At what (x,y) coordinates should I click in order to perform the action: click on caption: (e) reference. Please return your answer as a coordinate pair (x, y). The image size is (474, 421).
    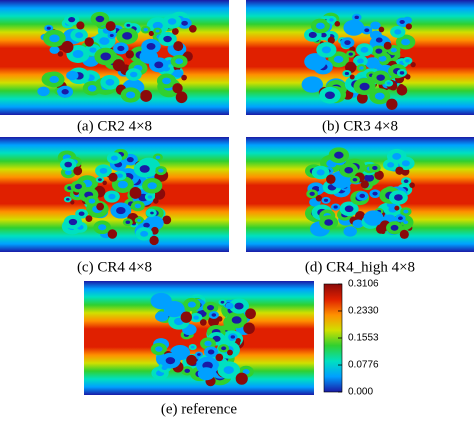
    Looking at the image, I should click on (199, 409).